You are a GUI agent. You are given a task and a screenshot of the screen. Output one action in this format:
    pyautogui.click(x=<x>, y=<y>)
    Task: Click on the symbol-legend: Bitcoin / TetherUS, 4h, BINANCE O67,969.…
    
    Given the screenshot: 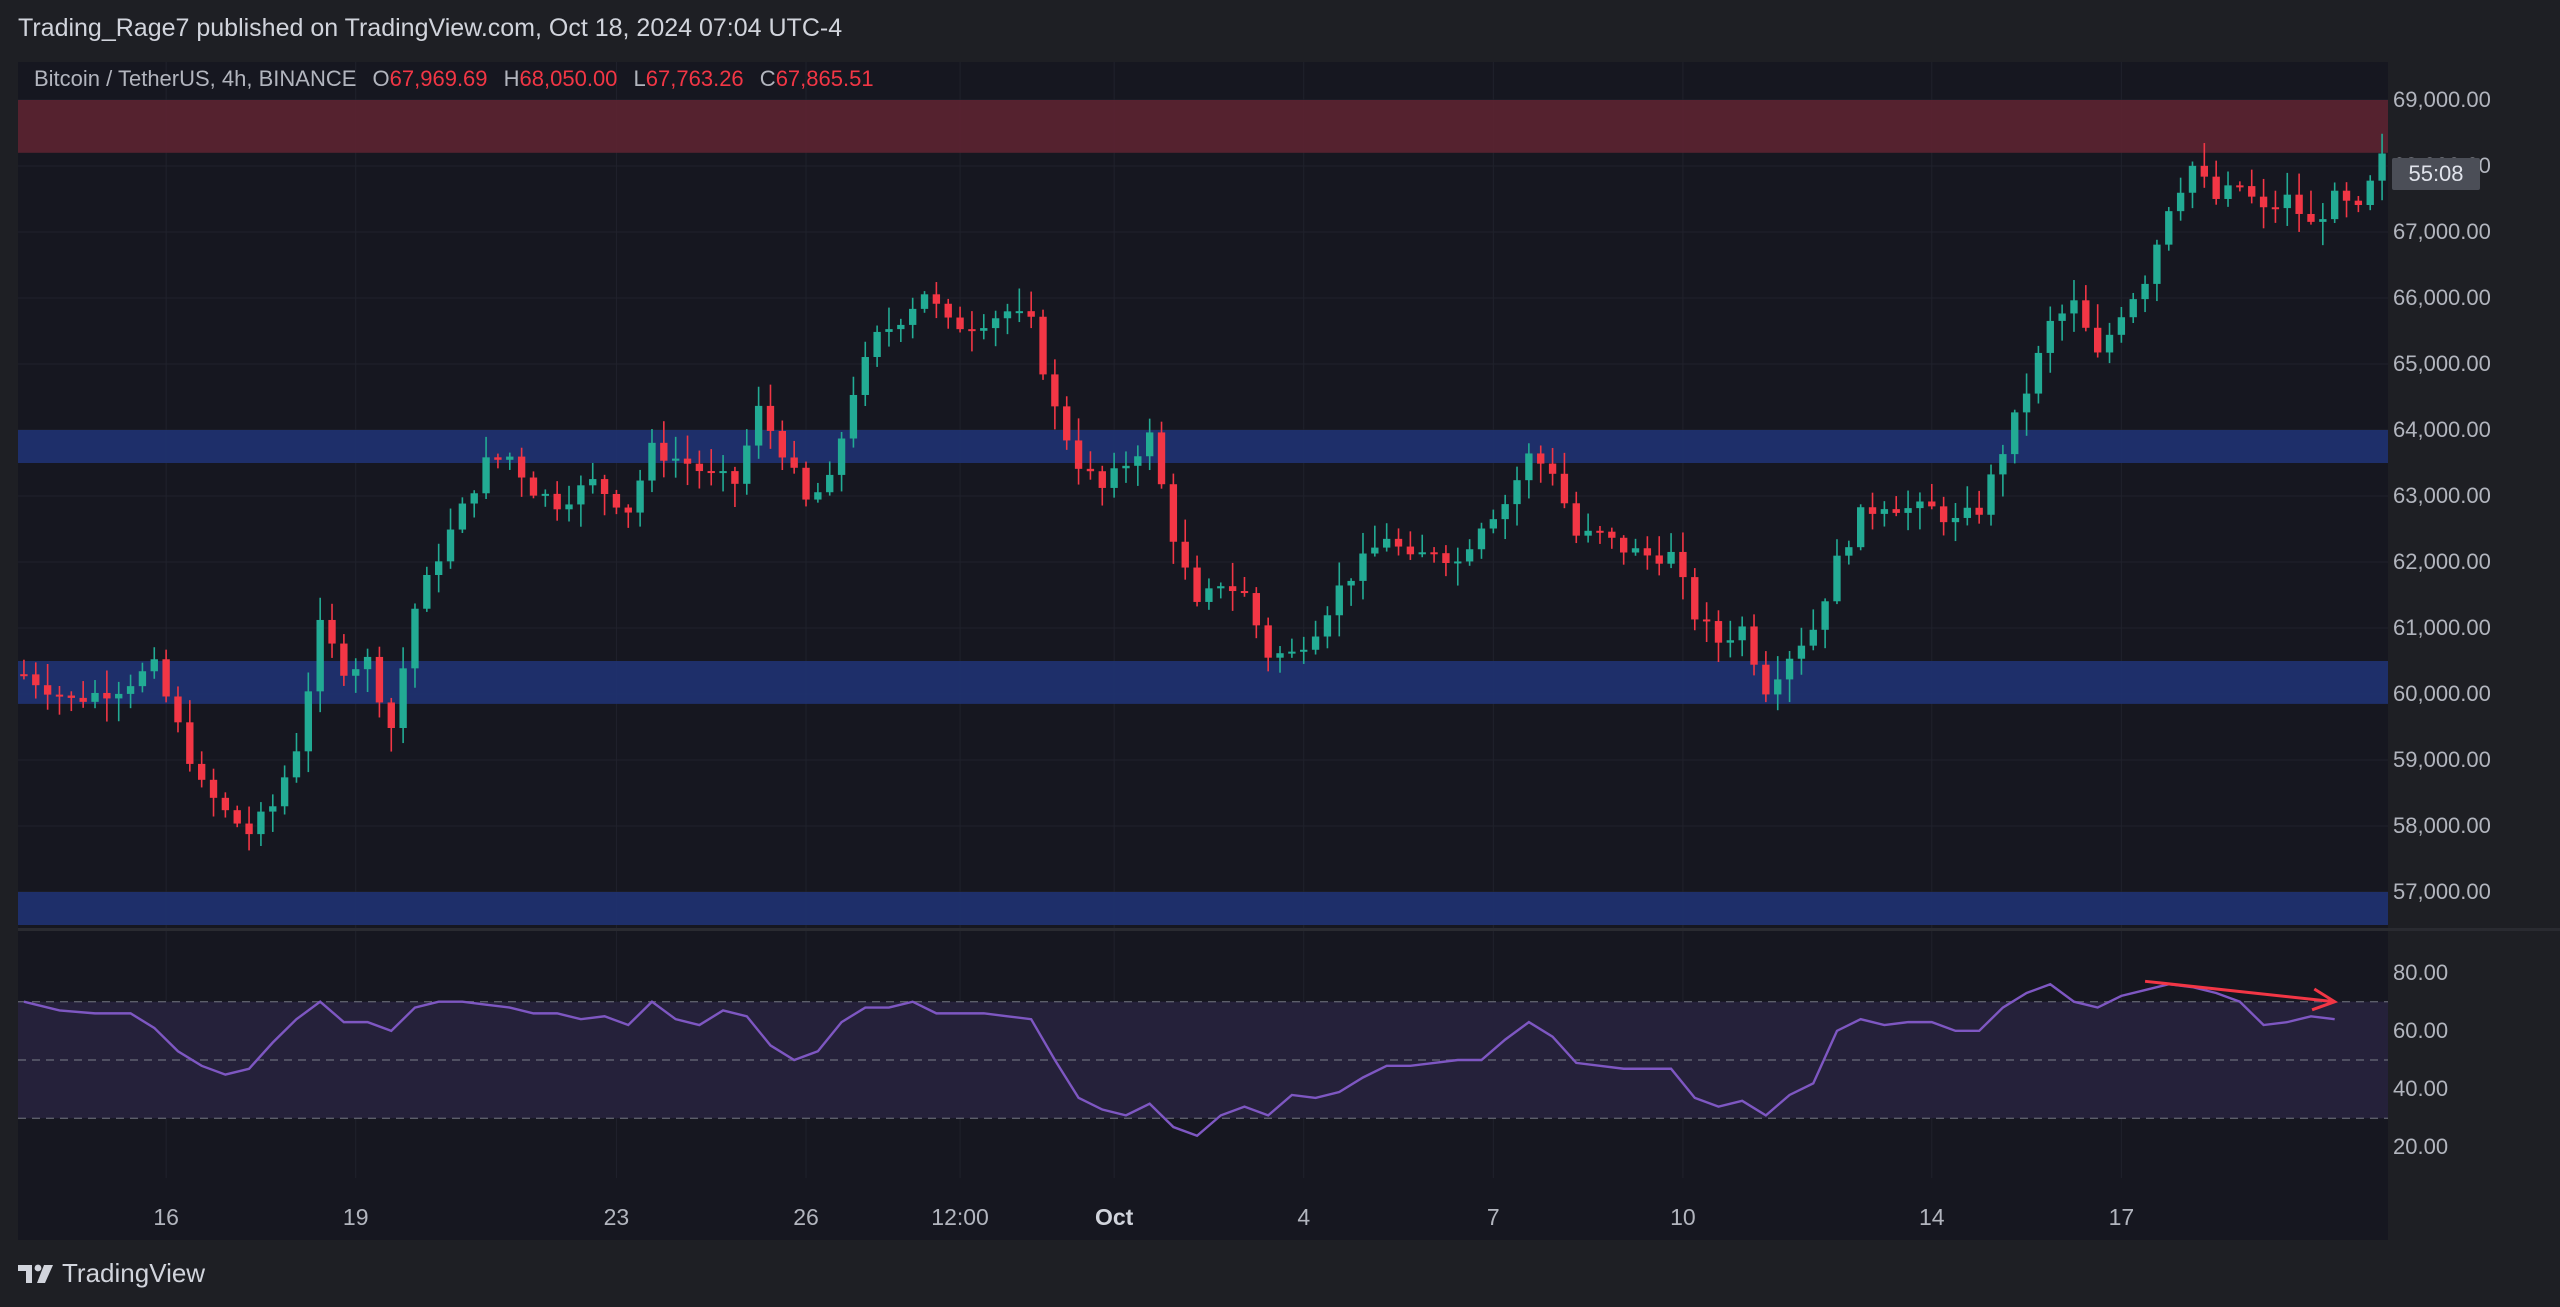 What is the action you would take?
    pyautogui.click(x=454, y=79)
    